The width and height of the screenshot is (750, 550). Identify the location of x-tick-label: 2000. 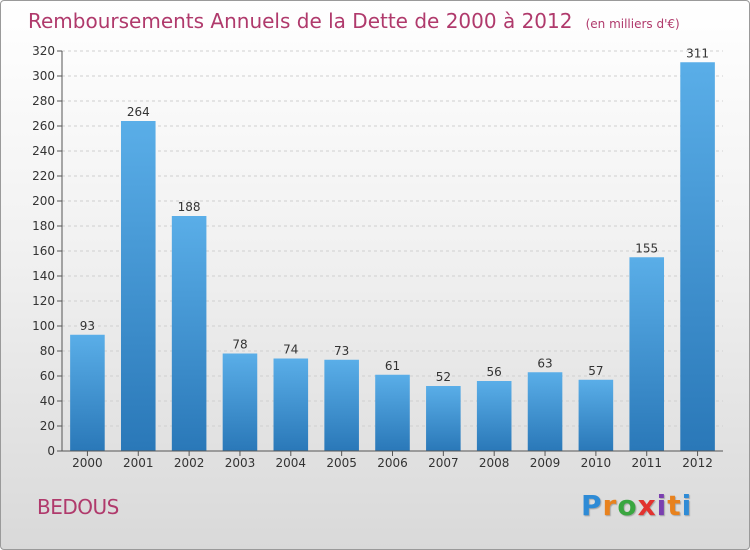
(87, 463).